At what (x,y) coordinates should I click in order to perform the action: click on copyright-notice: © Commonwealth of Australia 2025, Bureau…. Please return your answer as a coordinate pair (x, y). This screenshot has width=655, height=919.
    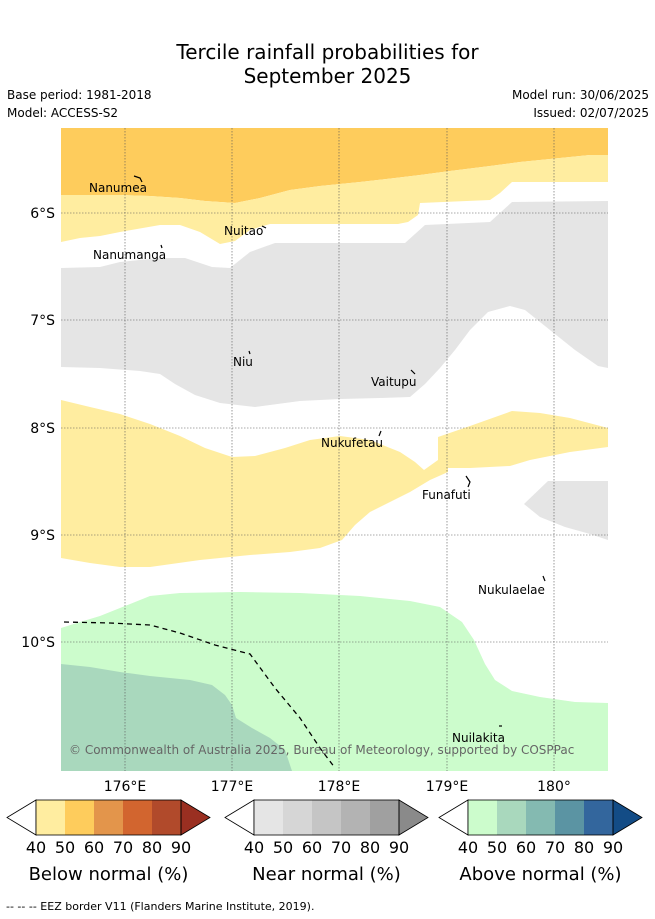
    Looking at the image, I should click on (321, 750).